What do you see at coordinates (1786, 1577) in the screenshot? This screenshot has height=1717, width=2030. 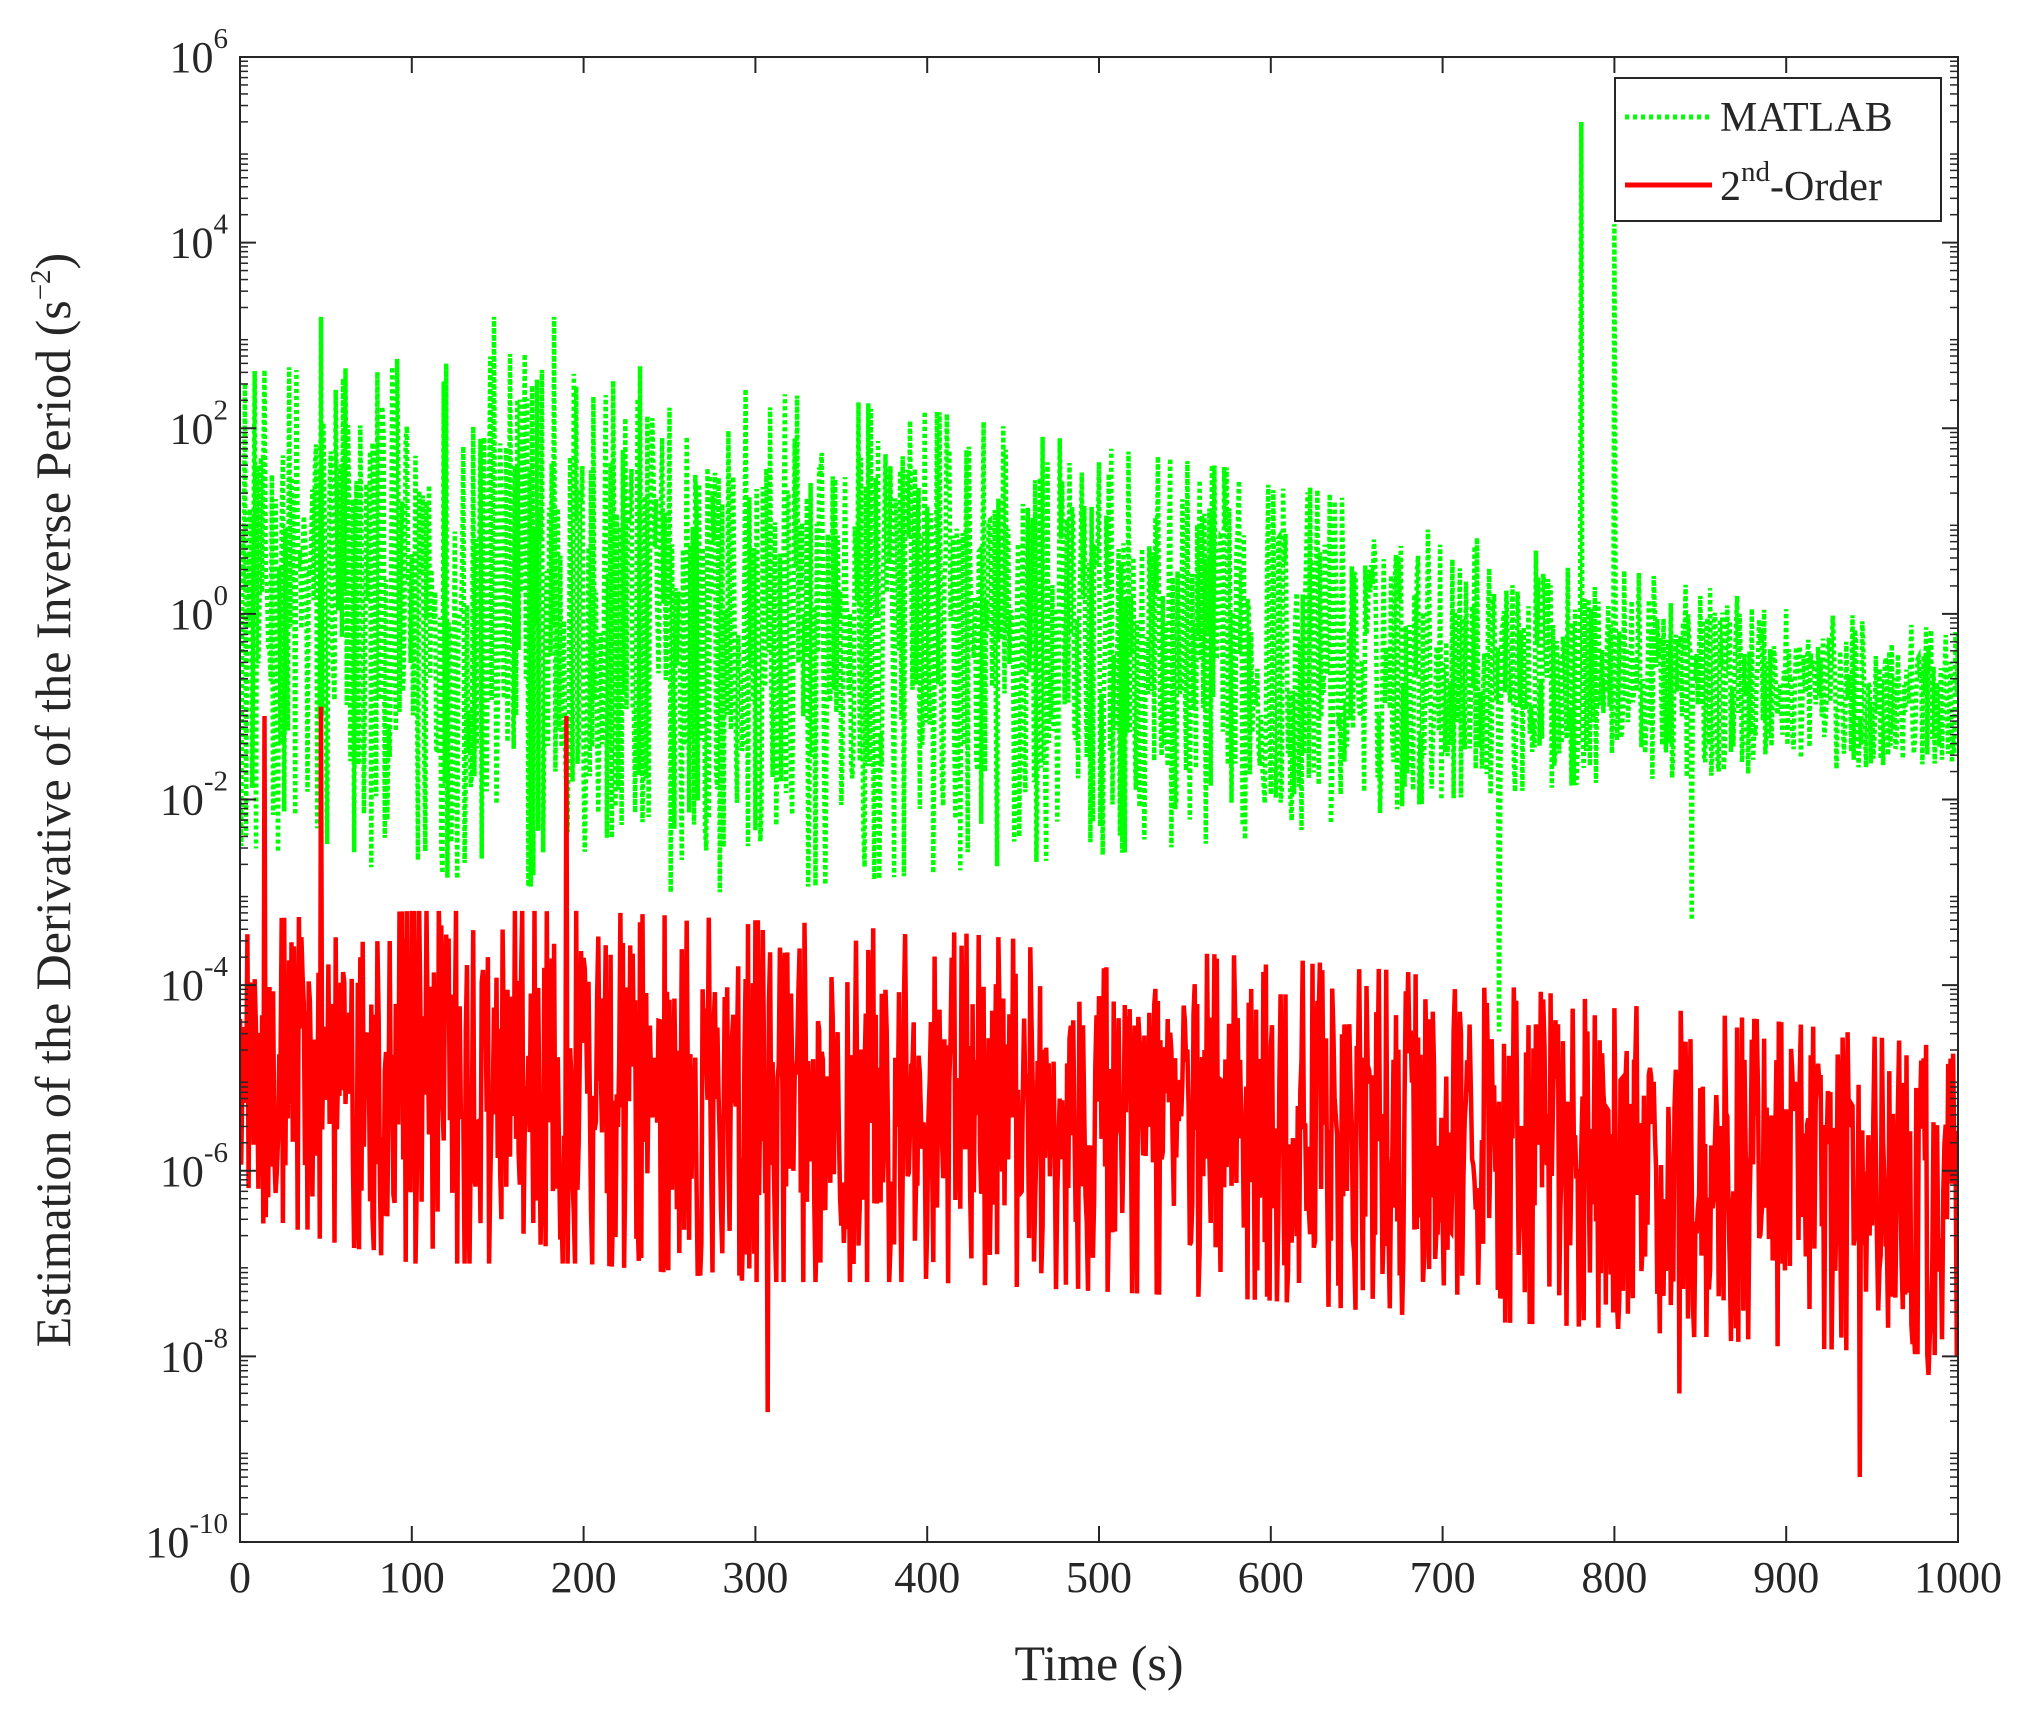 I see `x-tick-label: 900` at bounding box center [1786, 1577].